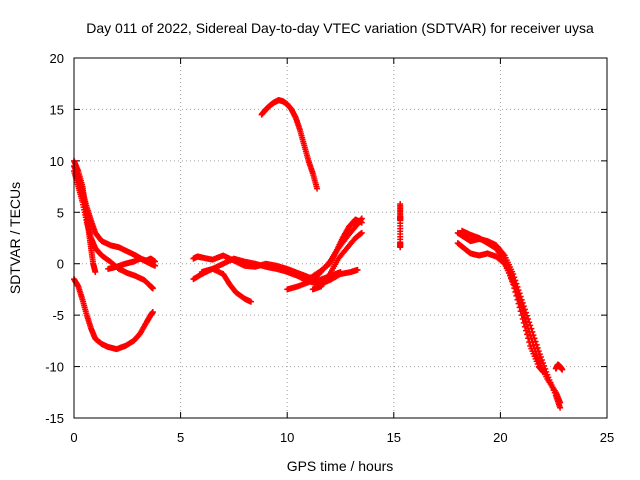 This screenshot has height=480, width=640. What do you see at coordinates (607, 437) in the screenshot?
I see `x-tick-label: 25` at bounding box center [607, 437].